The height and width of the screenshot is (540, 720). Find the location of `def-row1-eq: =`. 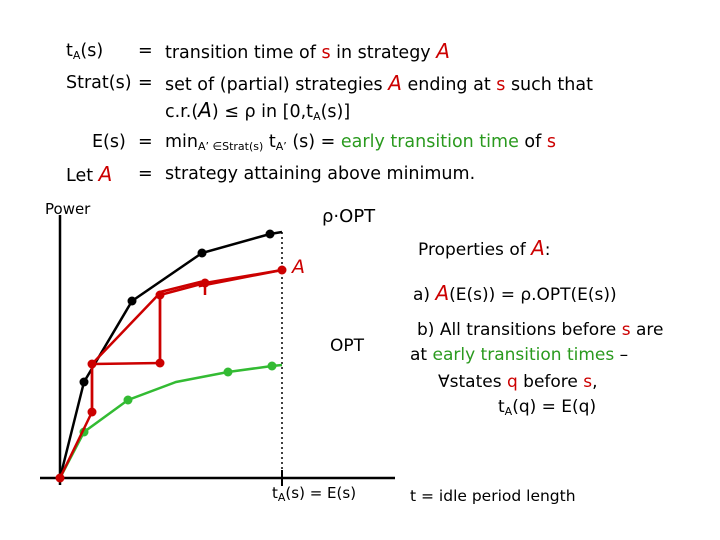

def-row1-eq: = is located at coordinates (145, 51).